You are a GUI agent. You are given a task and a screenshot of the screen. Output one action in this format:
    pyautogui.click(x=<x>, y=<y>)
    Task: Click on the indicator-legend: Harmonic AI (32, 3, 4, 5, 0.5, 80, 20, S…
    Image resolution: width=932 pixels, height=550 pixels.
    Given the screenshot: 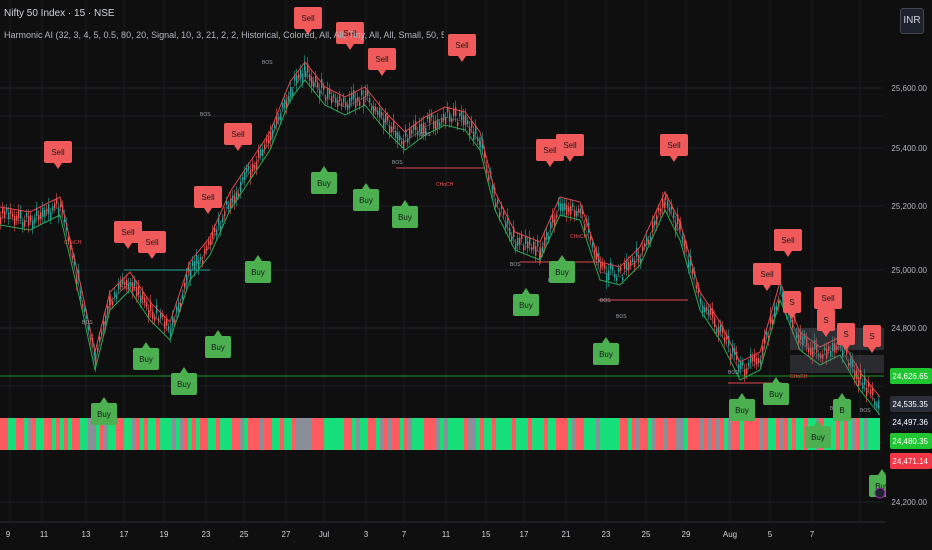 What is the action you would take?
    pyautogui.click(x=224, y=35)
    